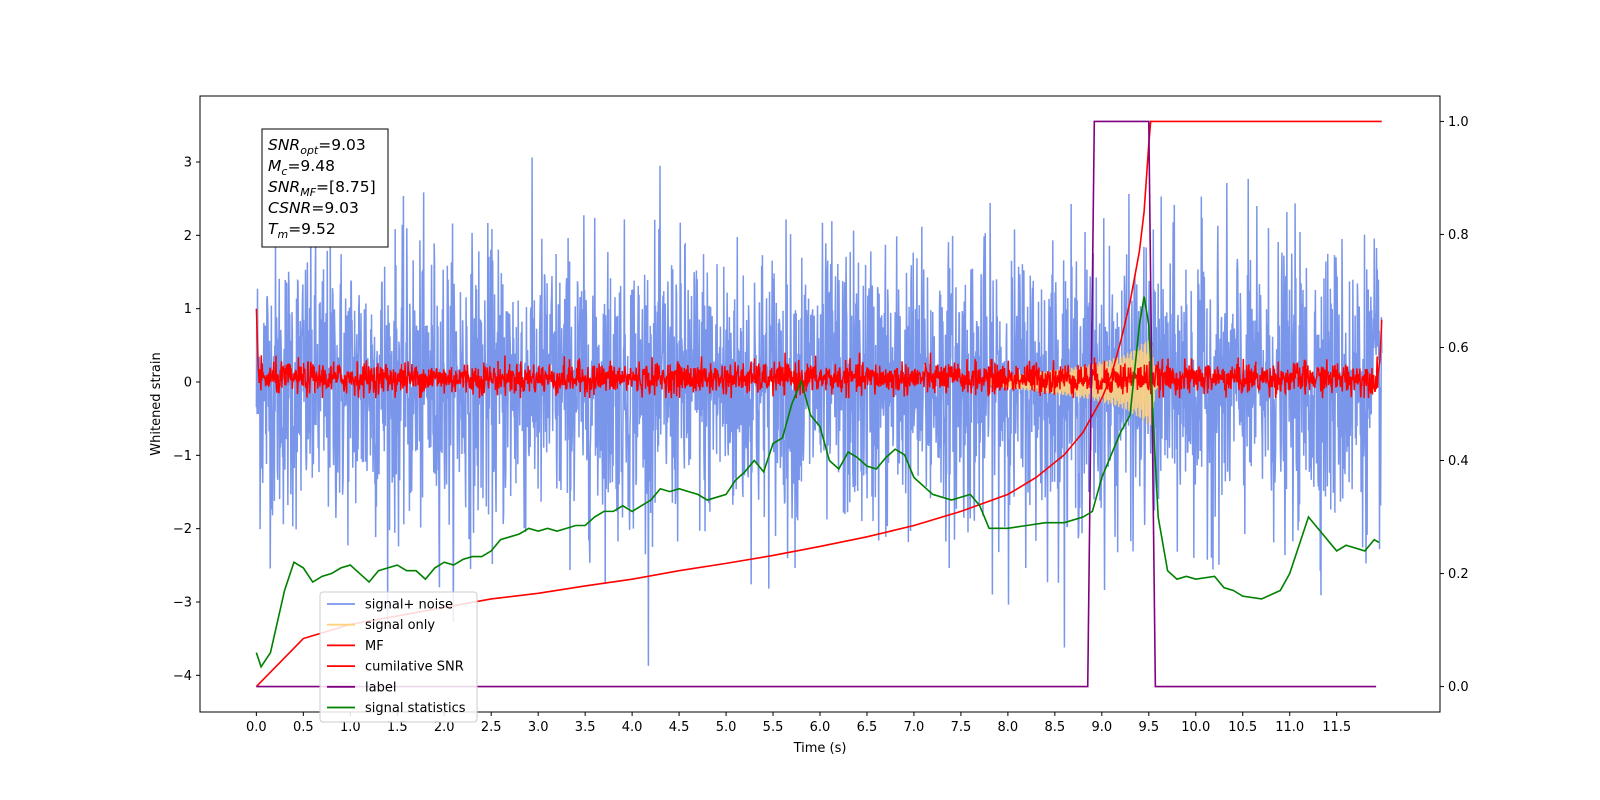 The width and height of the screenshot is (1600, 800). What do you see at coordinates (182, 603) in the screenshot?
I see `y-tick-label: −3` at bounding box center [182, 603].